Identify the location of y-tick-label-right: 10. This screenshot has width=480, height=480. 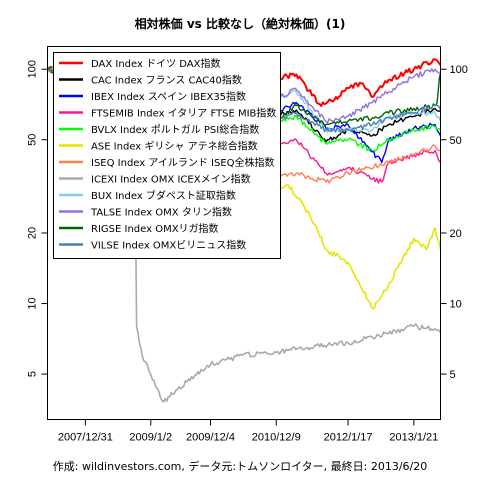
(456, 305).